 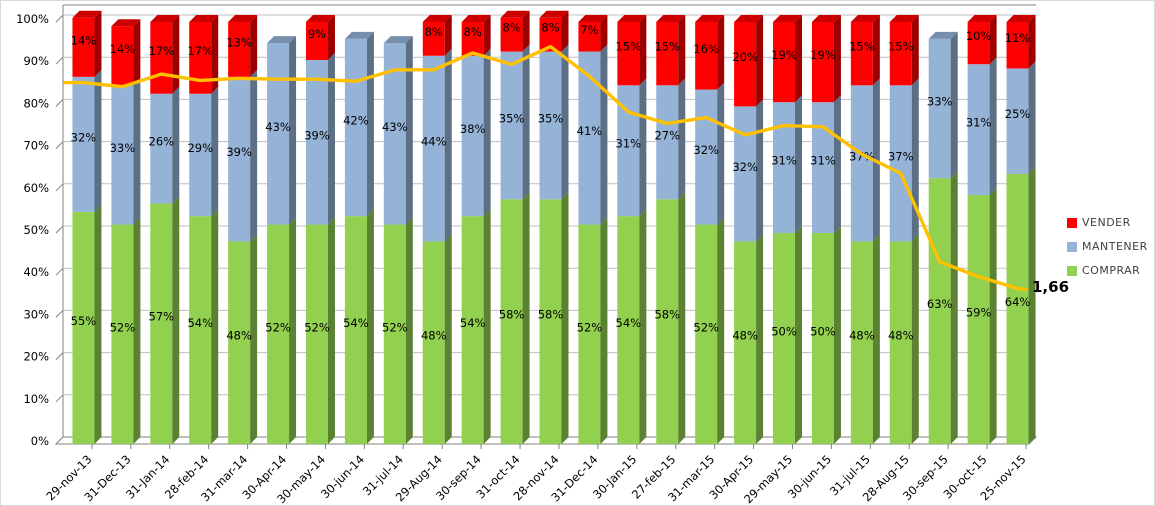 What do you see at coordinates (123, 148) in the screenshot?
I see `data-label-mantener: 33%` at bounding box center [123, 148].